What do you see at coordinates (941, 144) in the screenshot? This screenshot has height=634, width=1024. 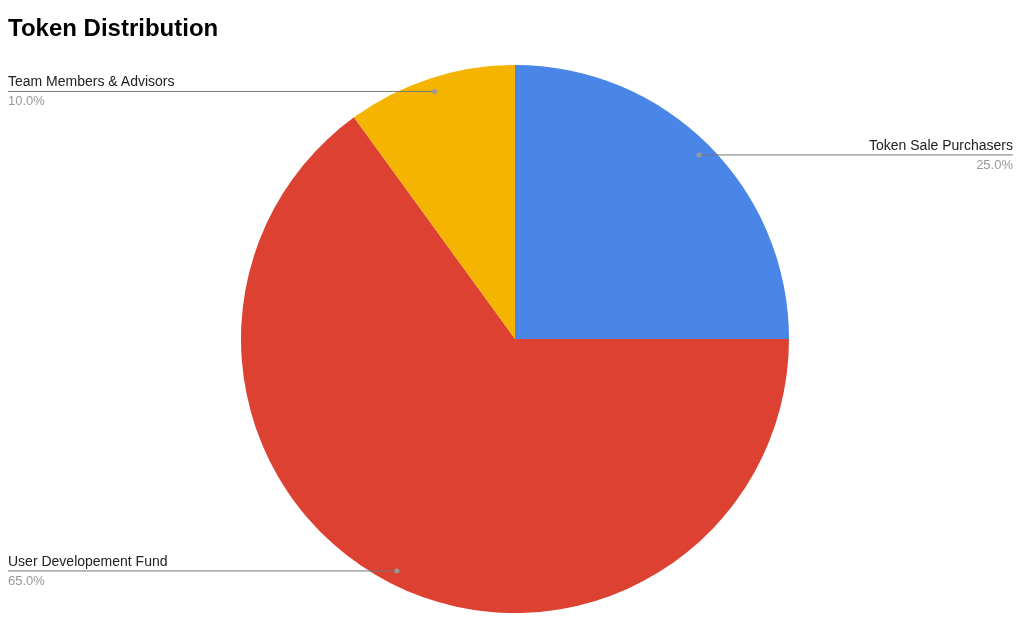 I see `slice-label: Token Sale Purchasers` at bounding box center [941, 144].